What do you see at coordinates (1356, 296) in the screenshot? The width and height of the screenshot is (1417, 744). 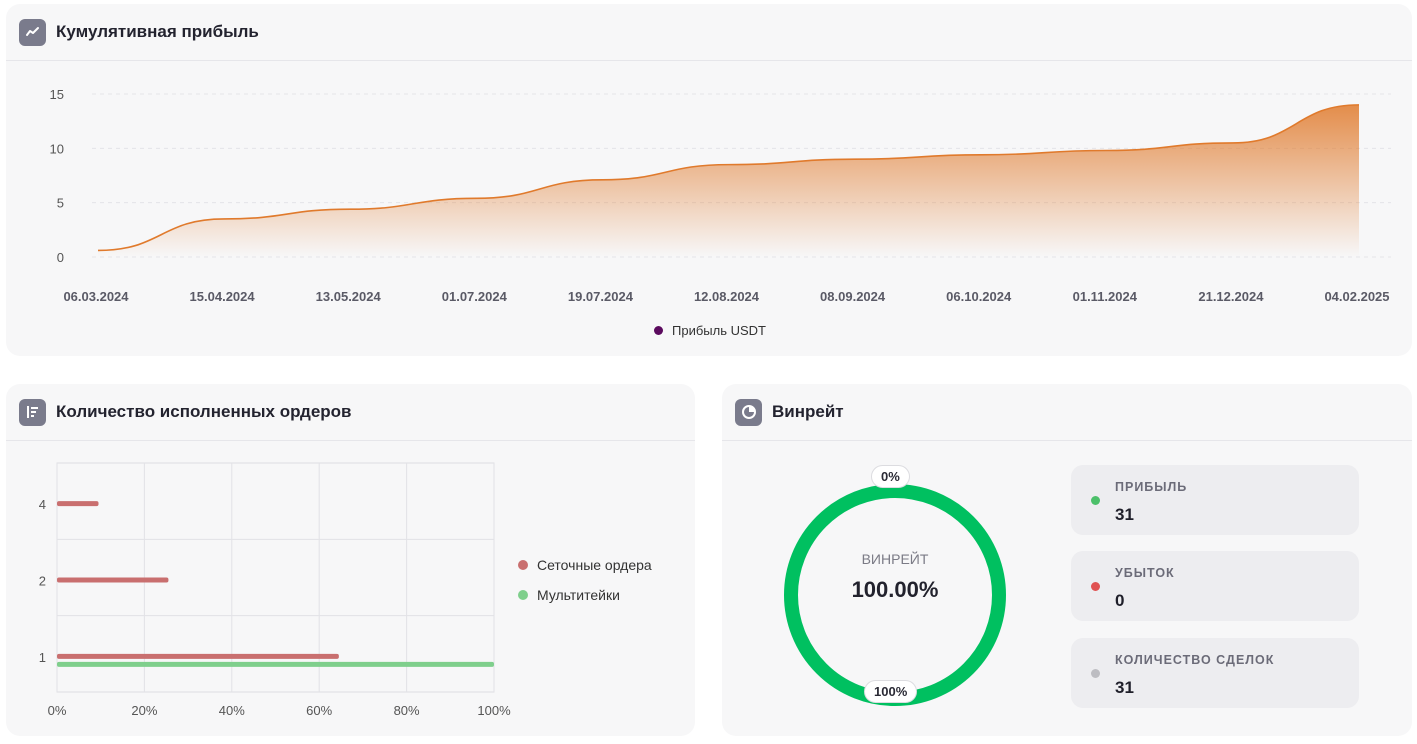 I see `profit-x-tick: 04.02.2025` at bounding box center [1356, 296].